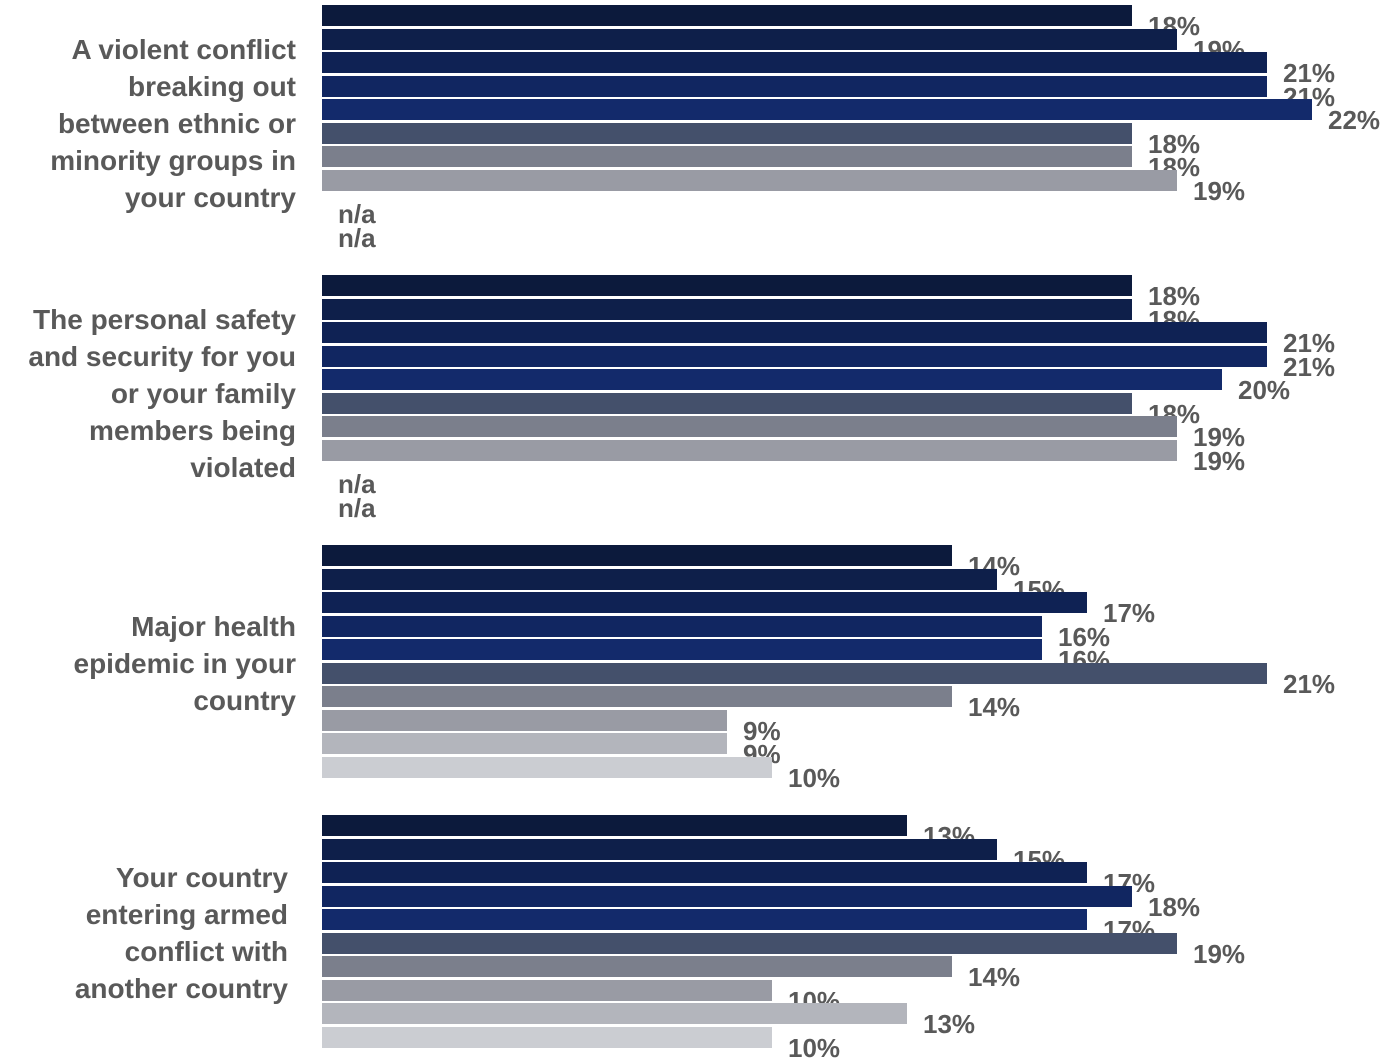  I want to click on category-label-line: breaking out, so click(211, 86).